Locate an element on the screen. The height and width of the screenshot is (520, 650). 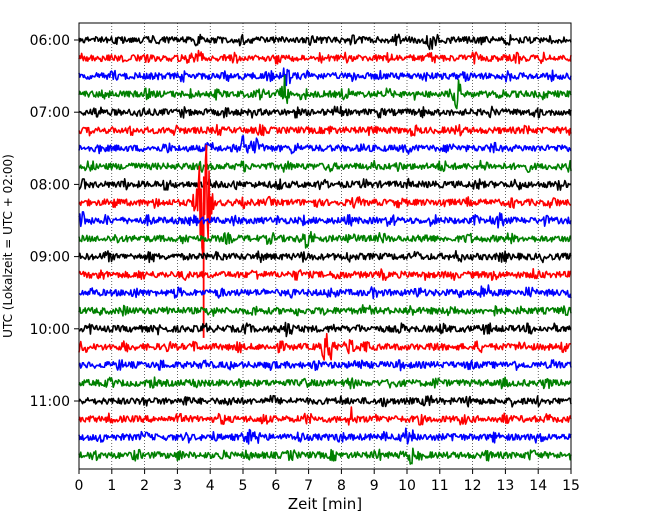
x-tick-label: 9 is located at coordinates (374, 486).